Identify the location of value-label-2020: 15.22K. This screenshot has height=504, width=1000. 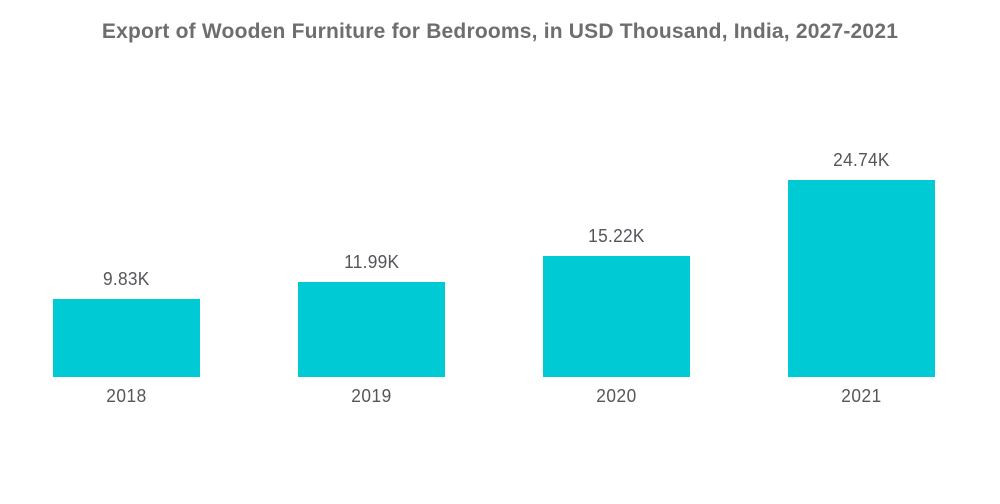
(616, 236).